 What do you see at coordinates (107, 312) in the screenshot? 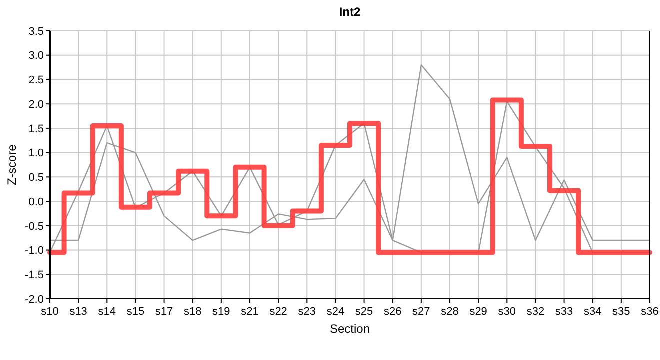
I see `x-tick-label: s14` at bounding box center [107, 312].